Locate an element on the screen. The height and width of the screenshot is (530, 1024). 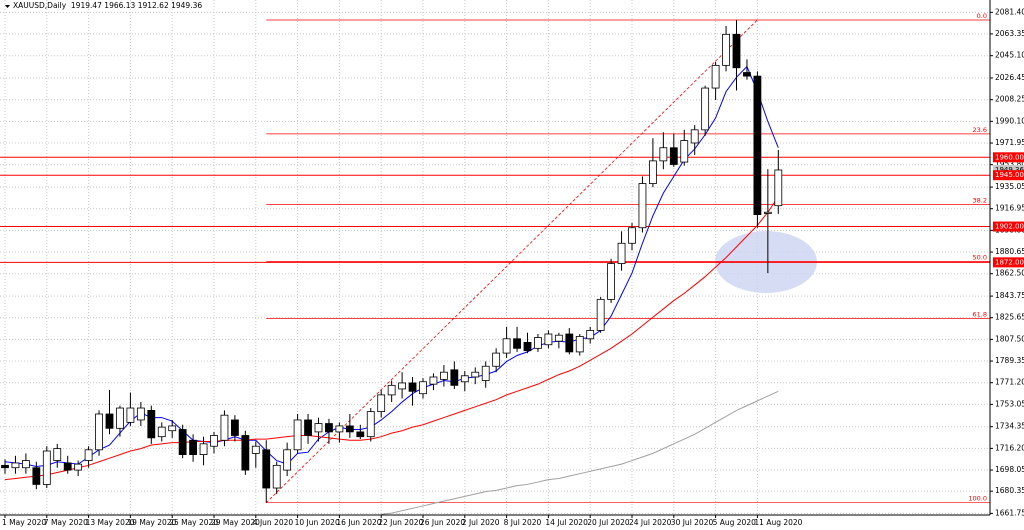
y-tick-label: 1661.75 is located at coordinates (1009, 512).